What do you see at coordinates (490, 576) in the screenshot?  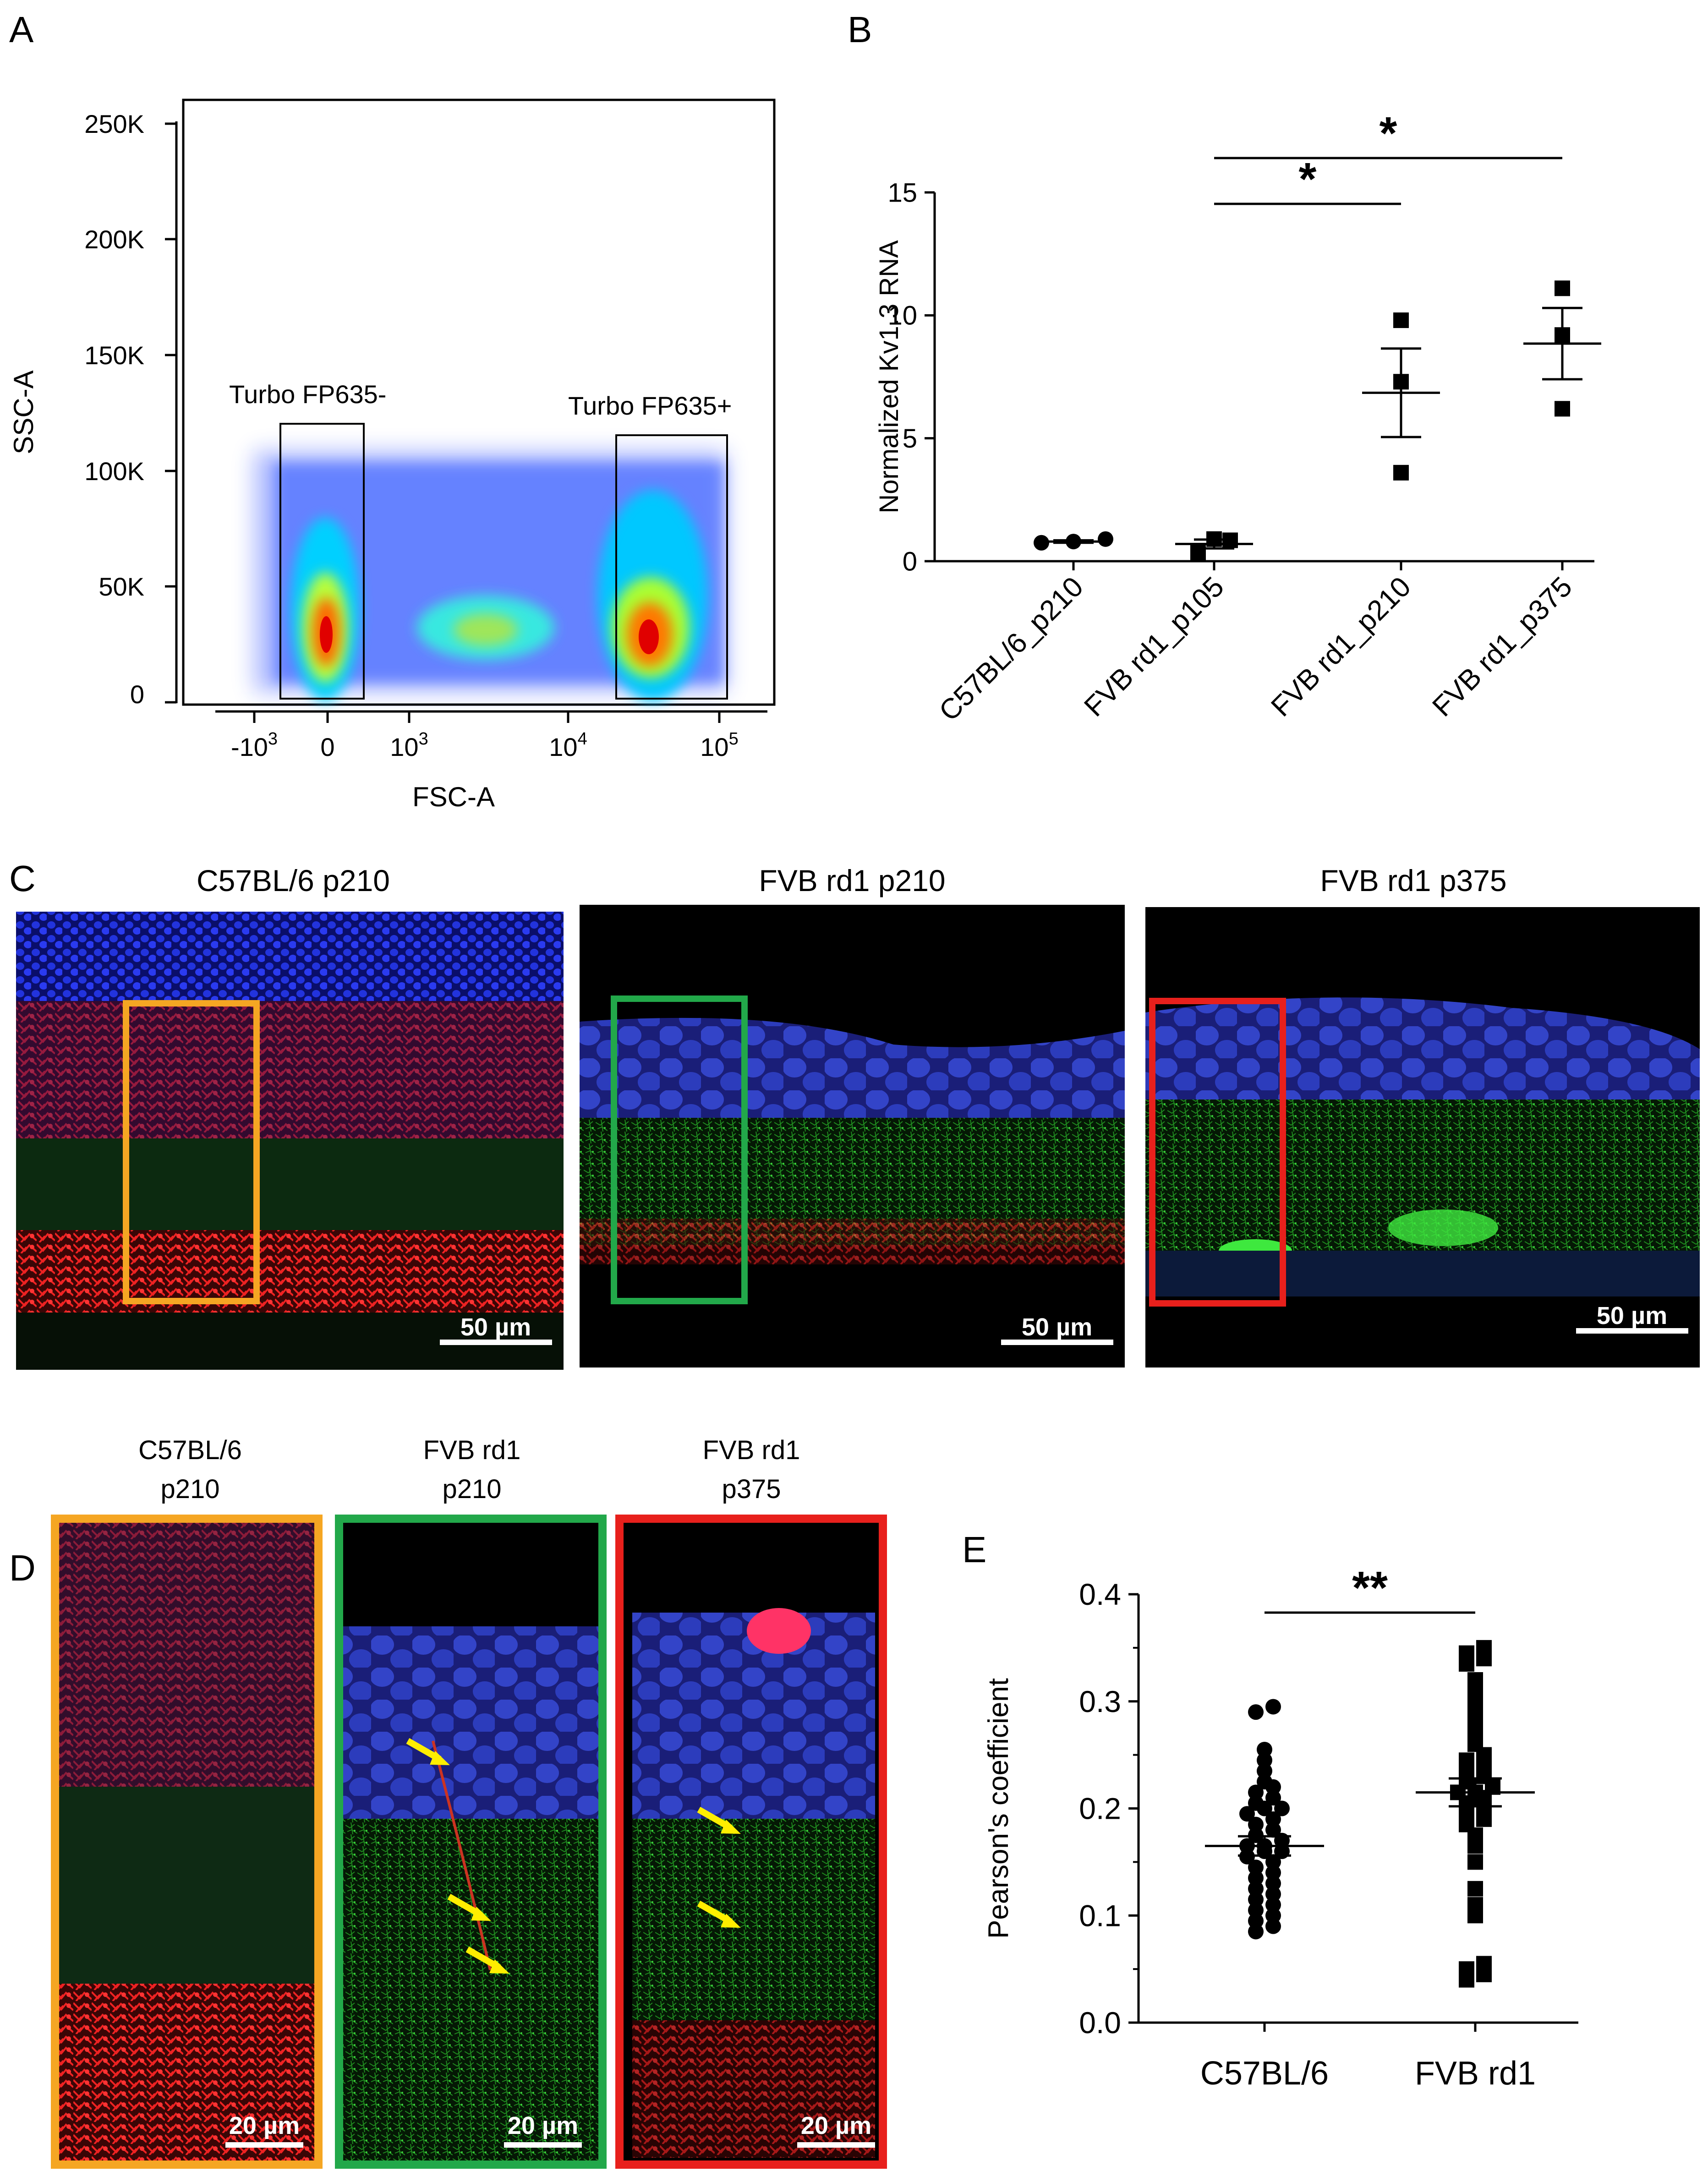 I see `flow-density-cloud` at bounding box center [490, 576].